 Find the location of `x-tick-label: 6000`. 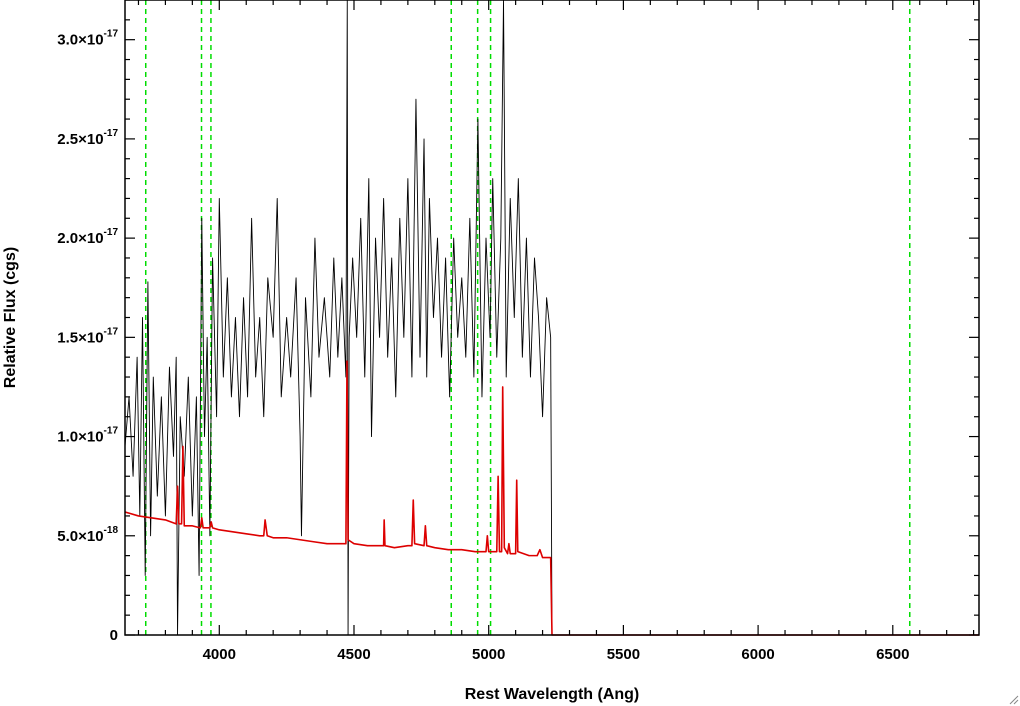

x-tick-label: 6000 is located at coordinates (757, 654).